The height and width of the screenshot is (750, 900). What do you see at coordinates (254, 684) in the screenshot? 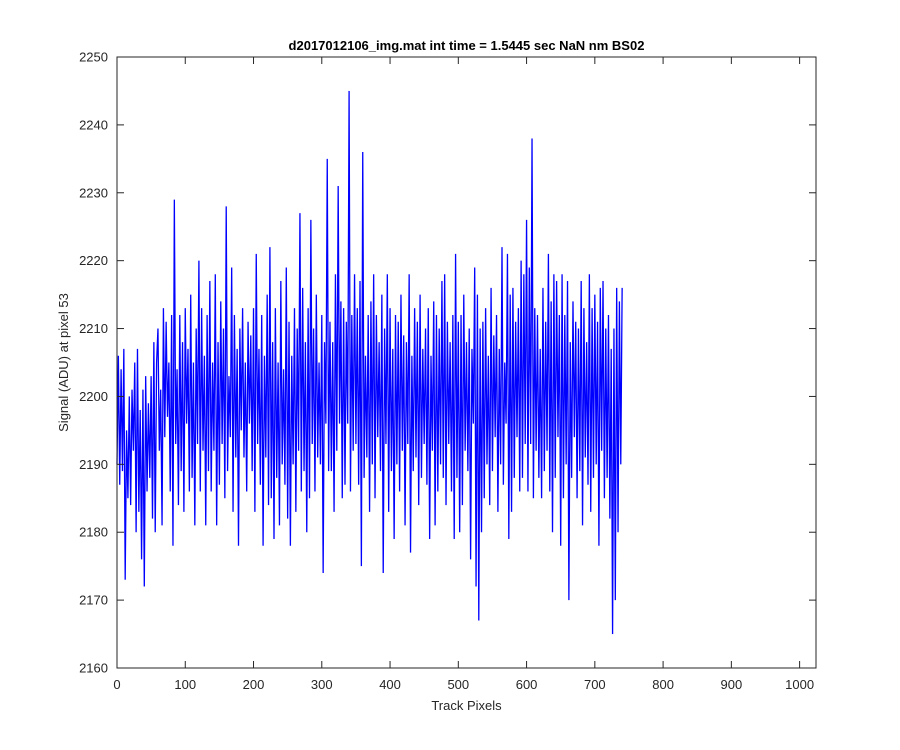
I see `x-tick-label: 200` at bounding box center [254, 684].